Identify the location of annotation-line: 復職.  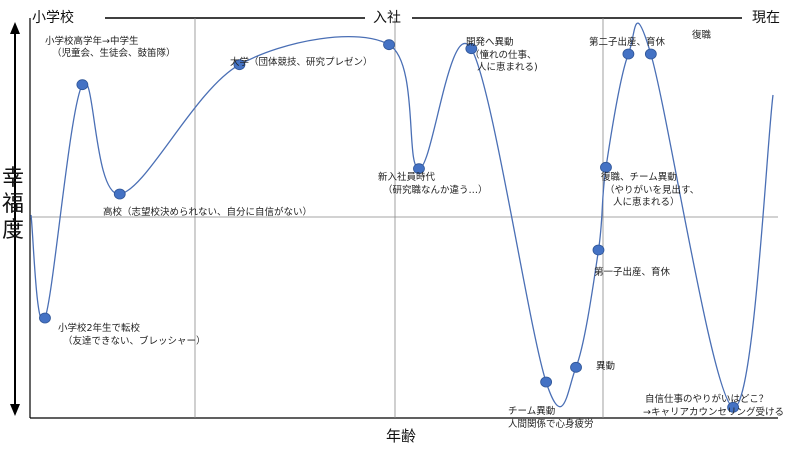
(702, 35).